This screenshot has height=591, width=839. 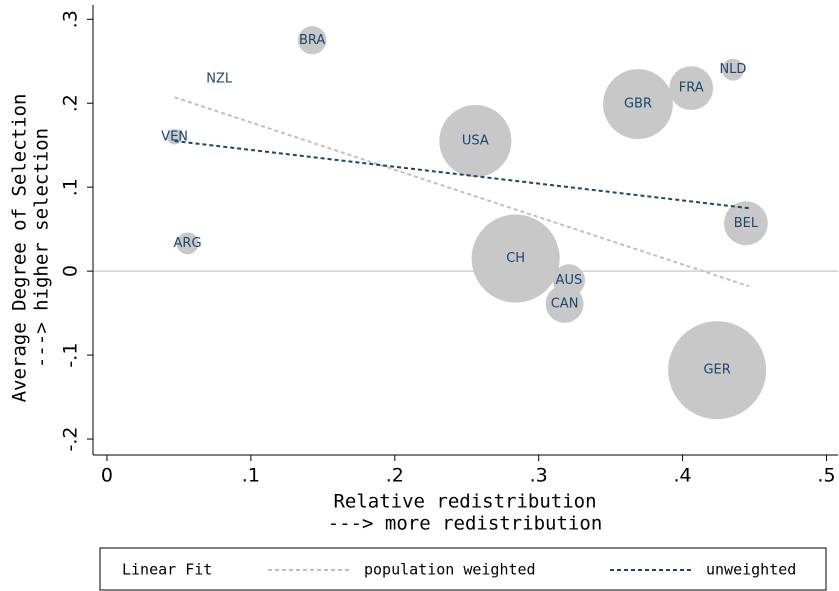 I want to click on x-tick-label: .1, so click(x=251, y=476).